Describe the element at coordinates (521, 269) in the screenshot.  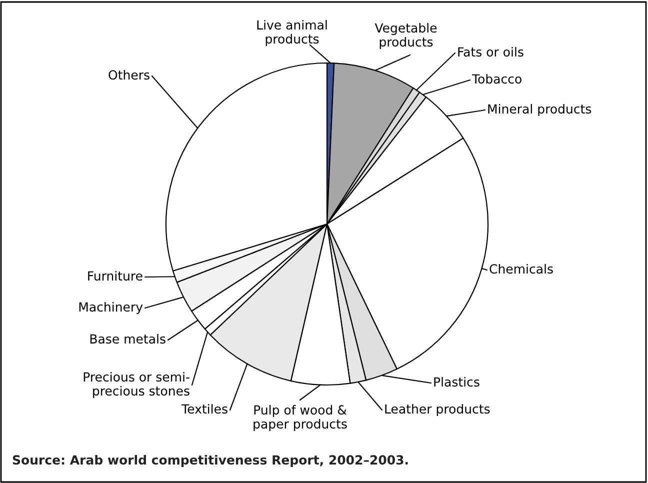
I see `slice-label: Chemicals` at that location.